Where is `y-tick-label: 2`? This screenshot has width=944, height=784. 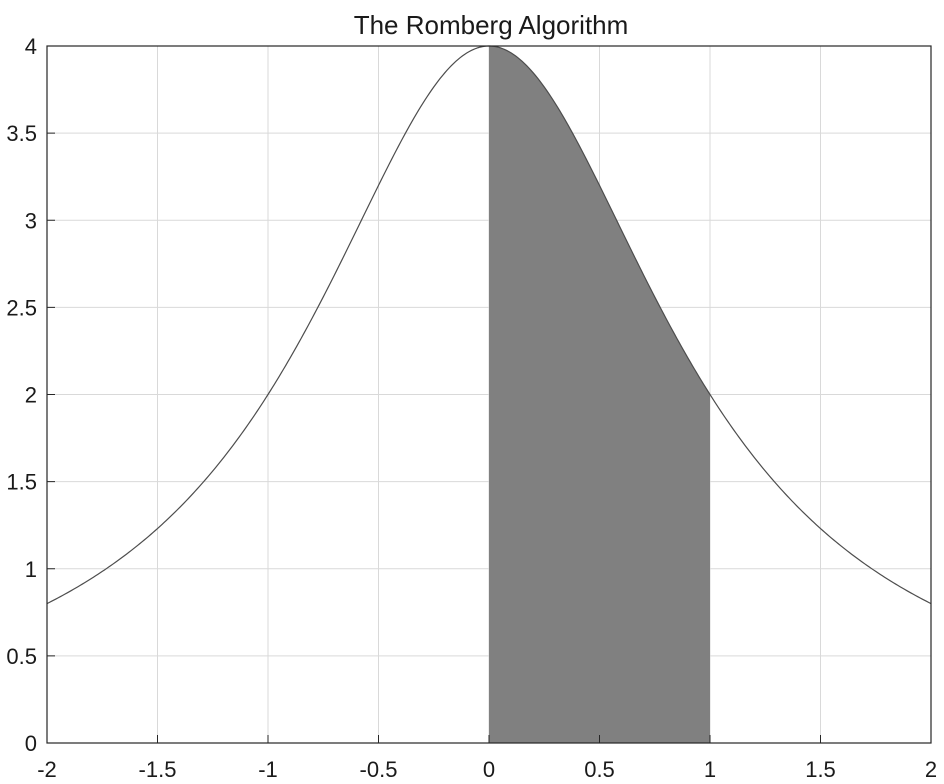 y-tick-label: 2 is located at coordinates (31, 395).